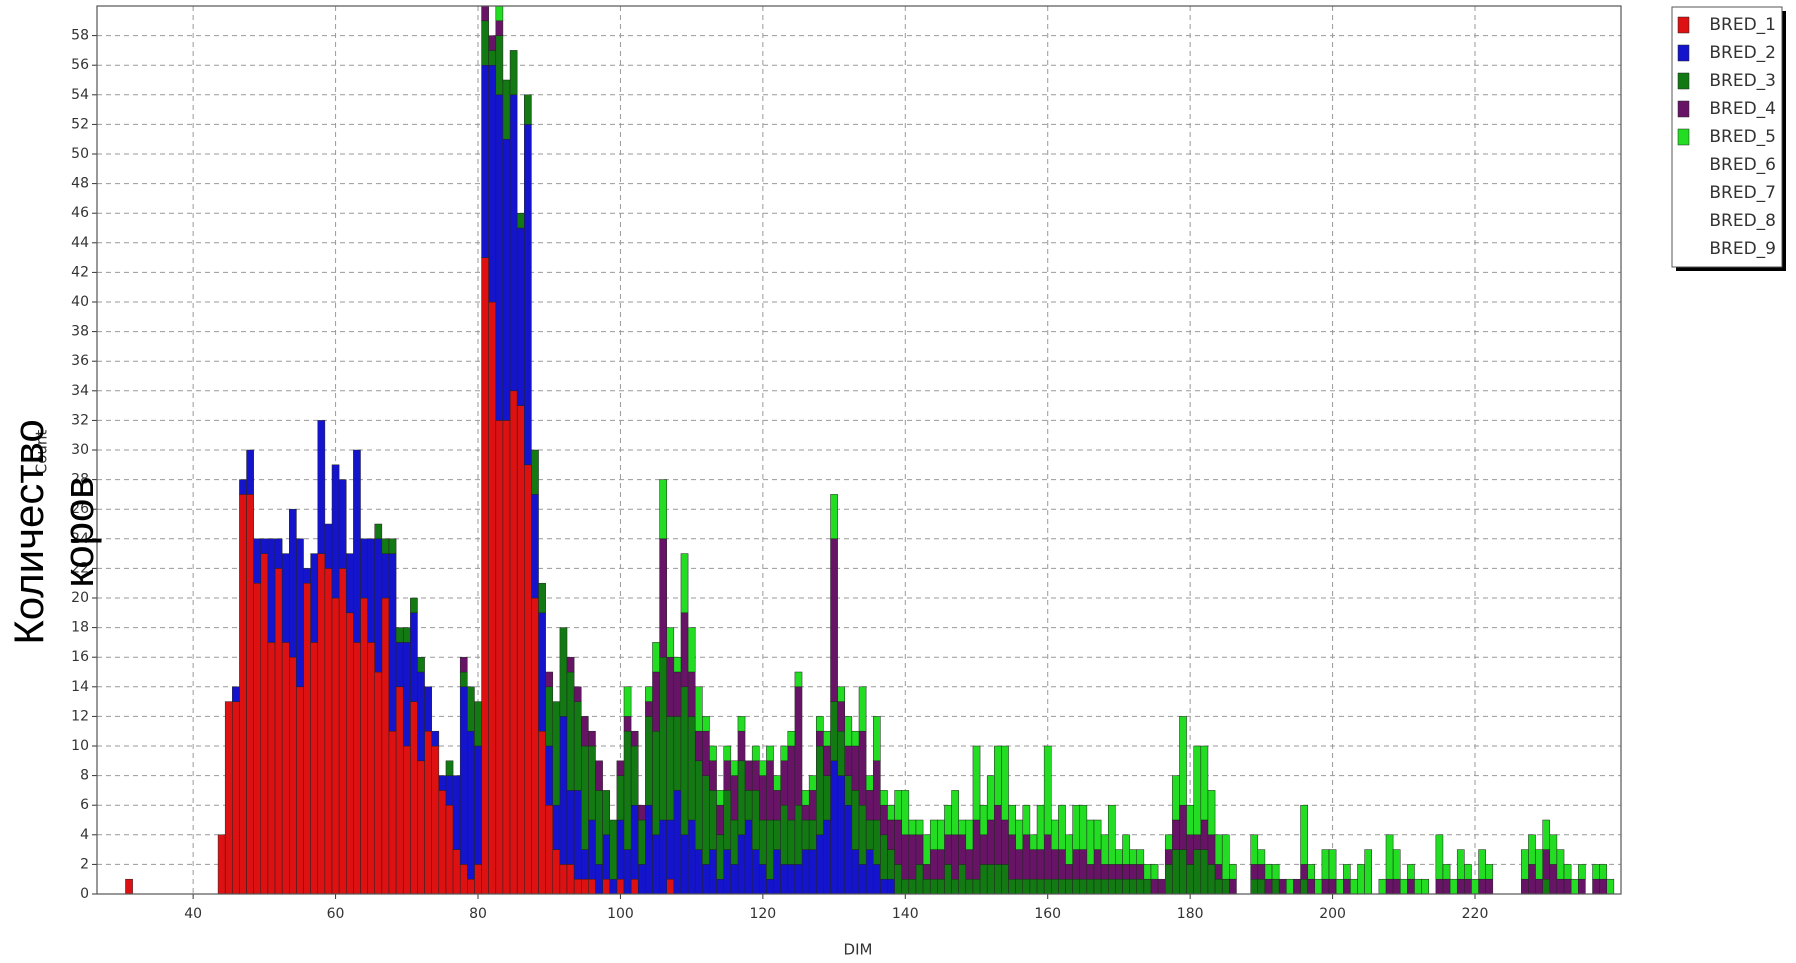 This screenshot has height=963, width=1796. What do you see at coordinates (80, 687) in the screenshot?
I see `y-tick-label: 14` at bounding box center [80, 687].